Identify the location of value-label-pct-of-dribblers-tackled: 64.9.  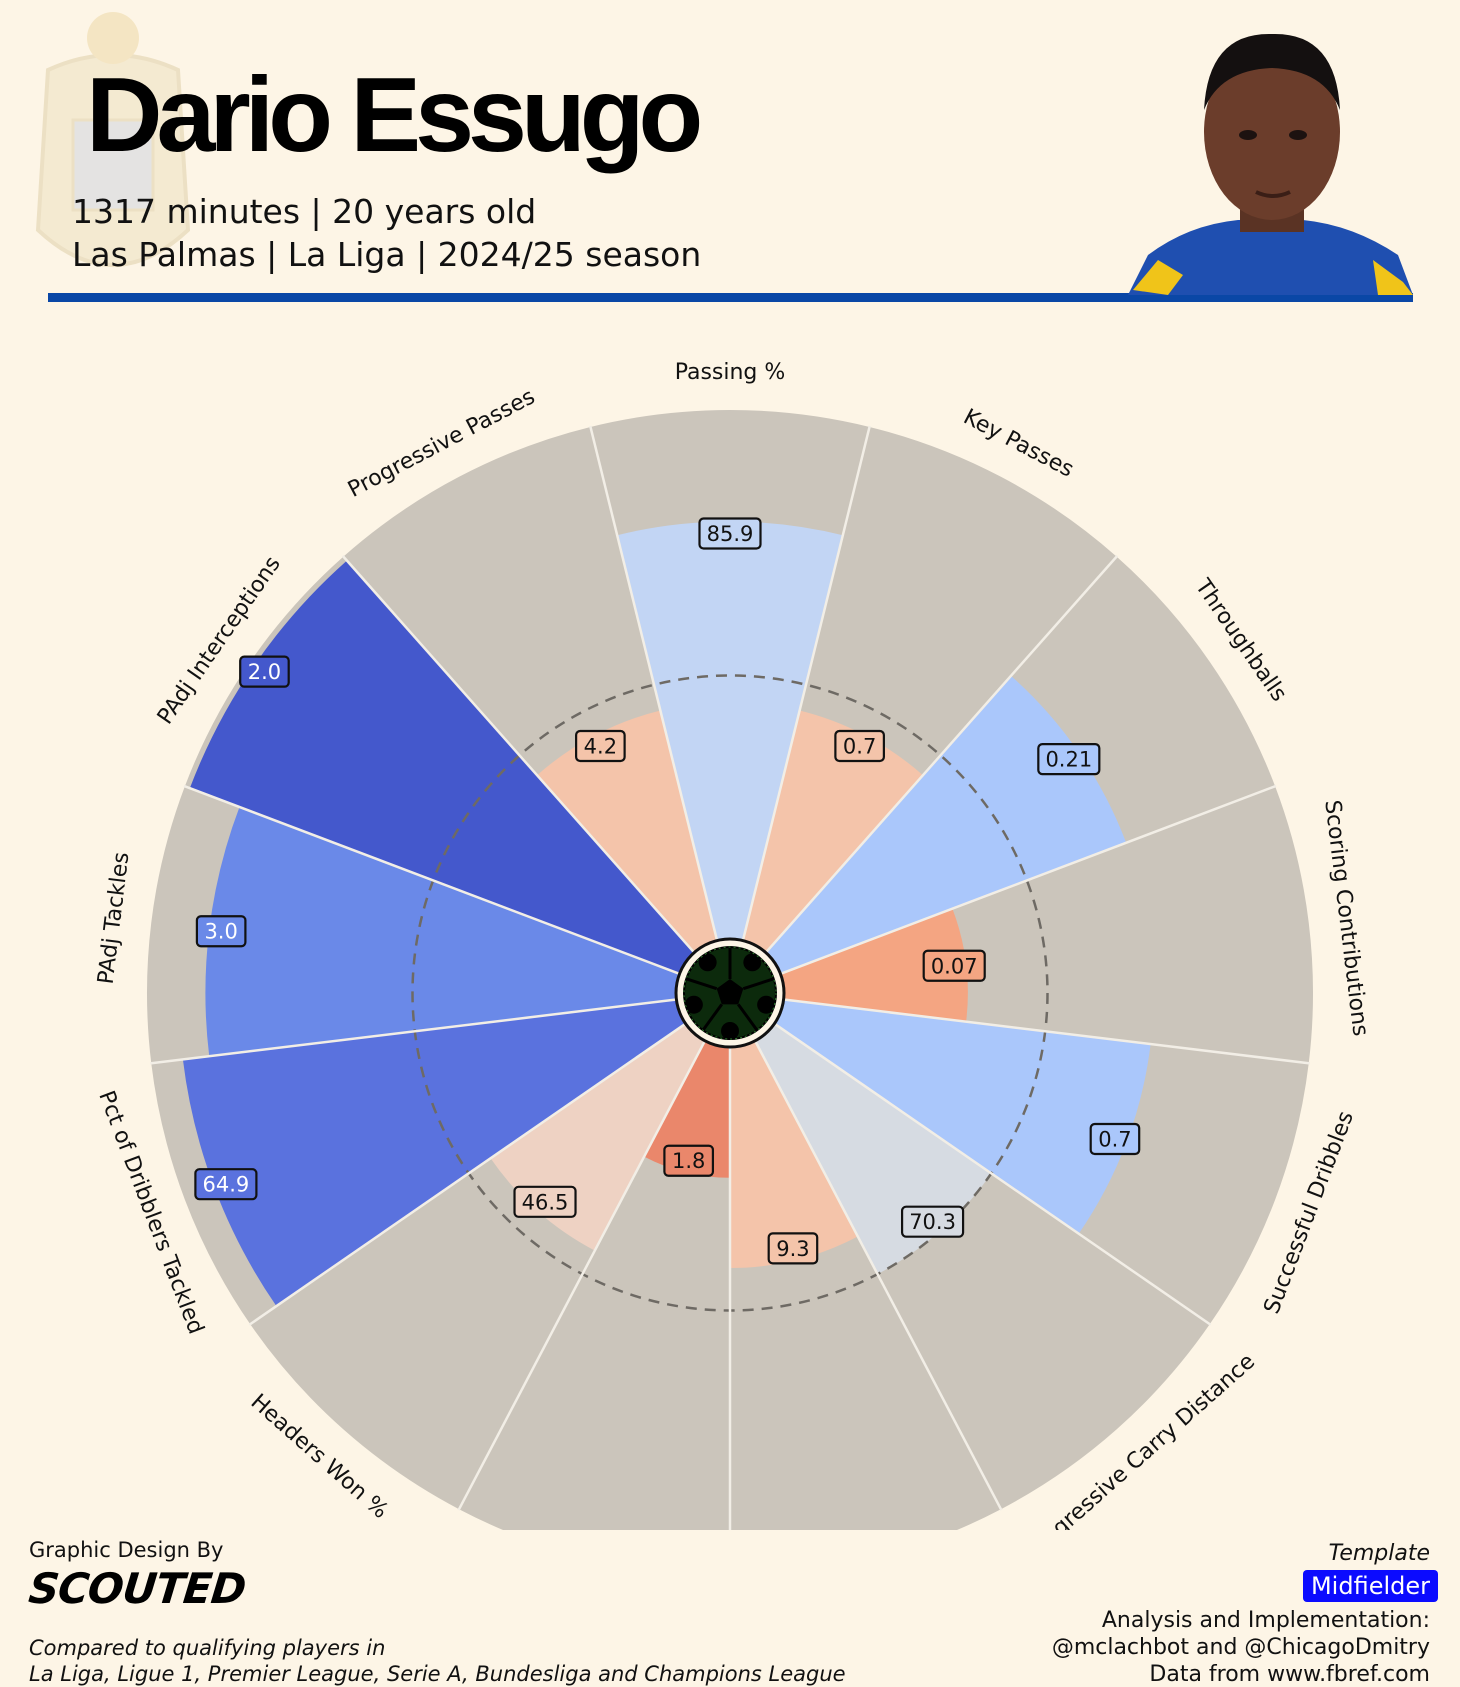
(226, 1185).